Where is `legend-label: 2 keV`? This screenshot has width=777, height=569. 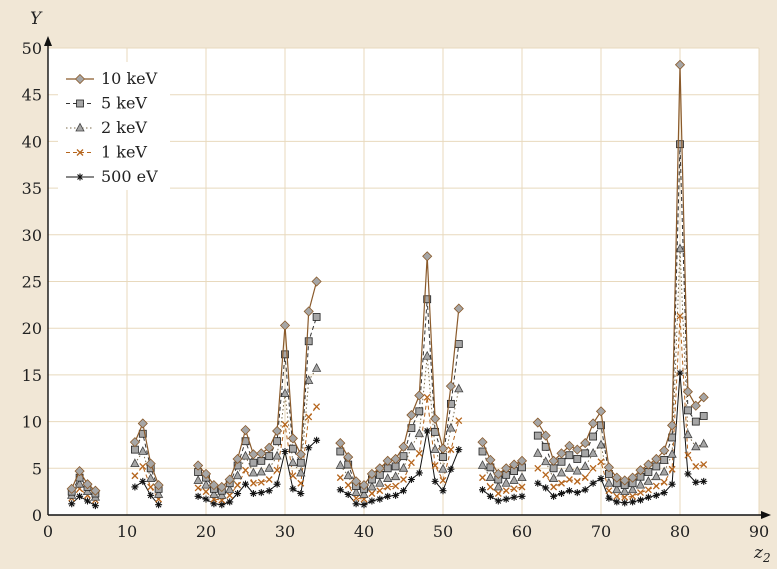 legend-label: 2 keV is located at coordinates (124, 127).